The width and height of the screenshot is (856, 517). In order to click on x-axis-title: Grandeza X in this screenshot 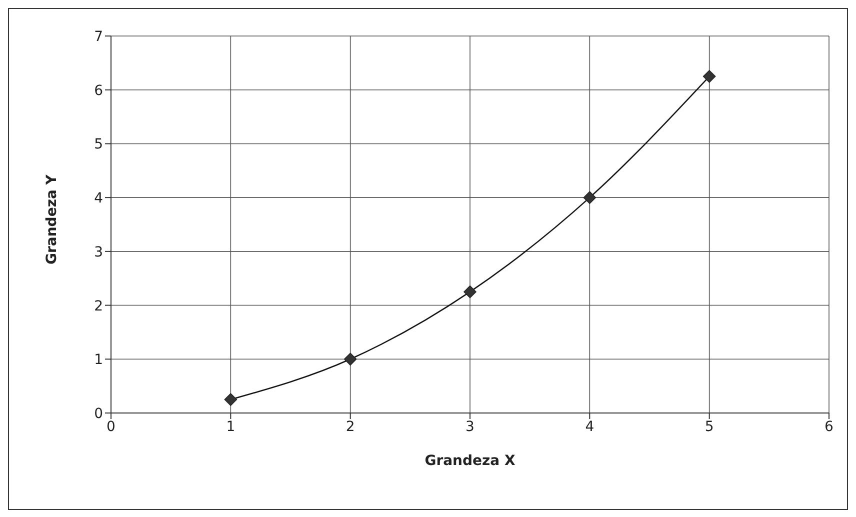, I will do `click(470, 461)`.